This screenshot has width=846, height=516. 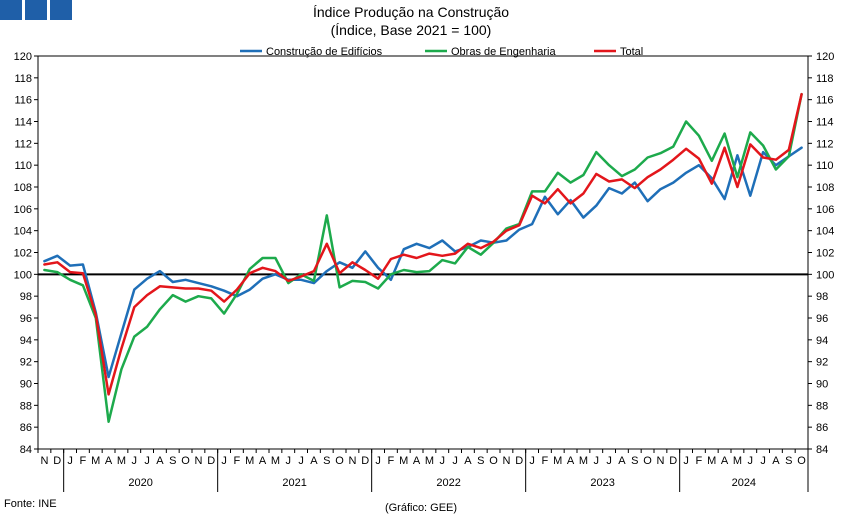 What do you see at coordinates (822, 319) in the screenshot?
I see `y-tick-label-right: 96` at bounding box center [822, 319].